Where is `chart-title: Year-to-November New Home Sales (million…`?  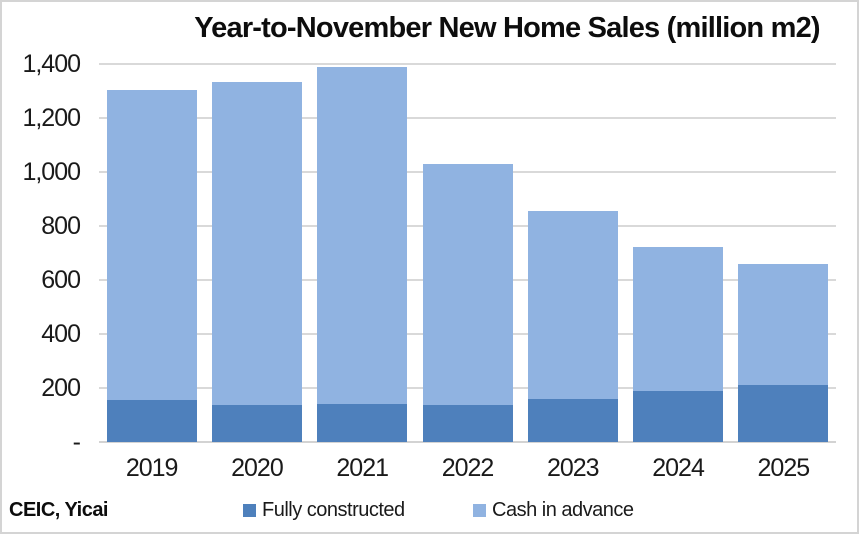 chart-title: Year-to-November New Home Sales (million… is located at coordinates (507, 28).